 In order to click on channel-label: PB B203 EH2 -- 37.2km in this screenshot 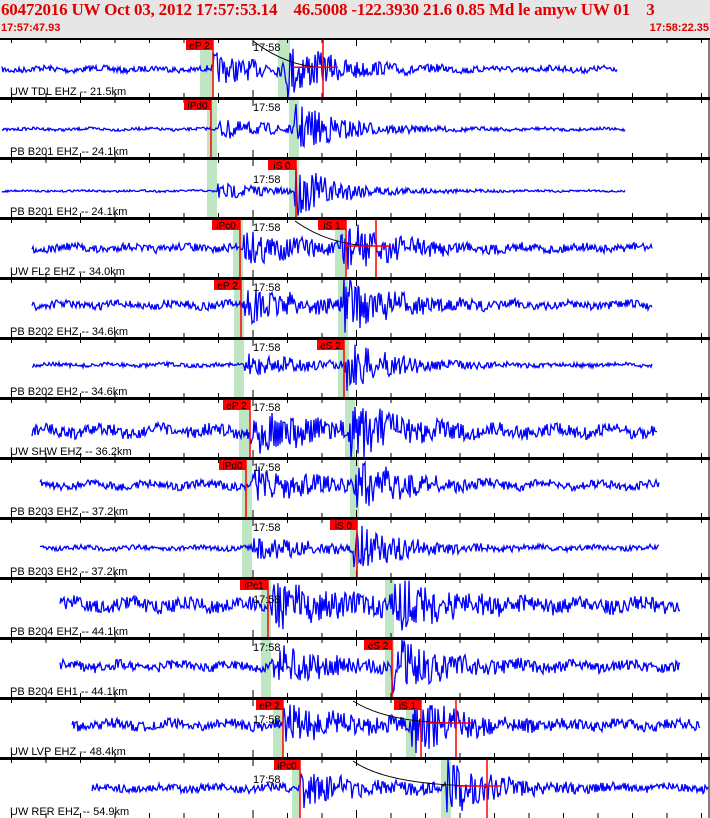, I will do `click(68, 572)`.